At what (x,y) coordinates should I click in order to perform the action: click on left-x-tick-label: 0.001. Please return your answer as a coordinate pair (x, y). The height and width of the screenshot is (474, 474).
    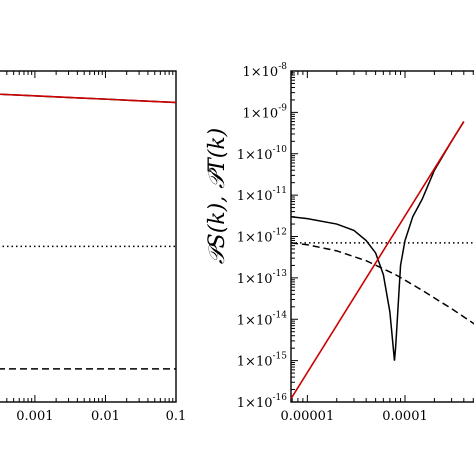
    Looking at the image, I should click on (34, 416).